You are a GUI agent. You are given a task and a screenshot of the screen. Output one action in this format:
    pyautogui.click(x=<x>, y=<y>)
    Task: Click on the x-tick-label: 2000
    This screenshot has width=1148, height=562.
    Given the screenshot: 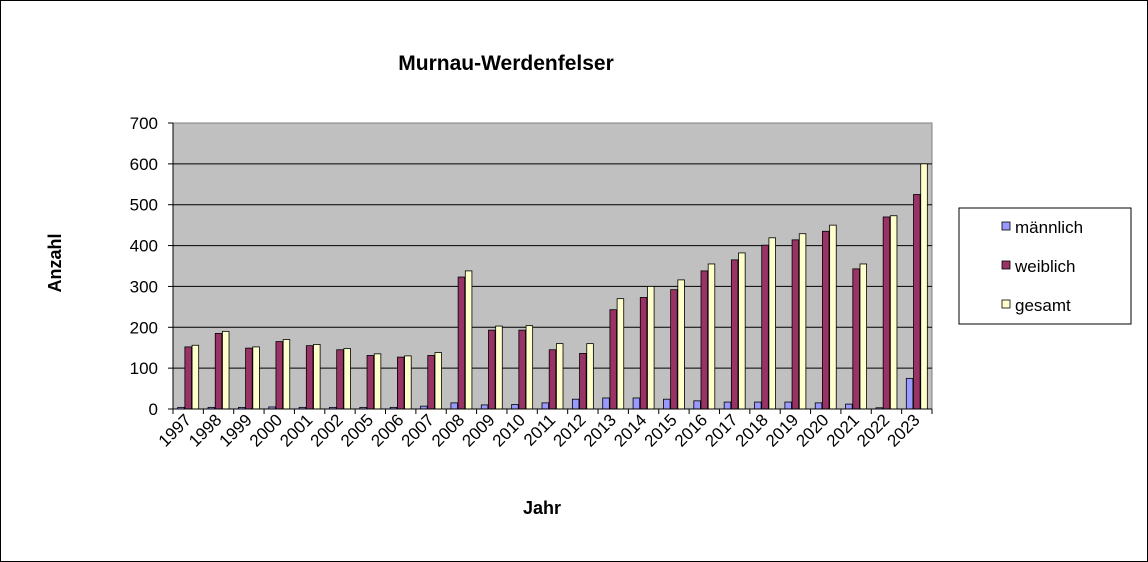 What is the action you would take?
    pyautogui.click(x=266, y=430)
    